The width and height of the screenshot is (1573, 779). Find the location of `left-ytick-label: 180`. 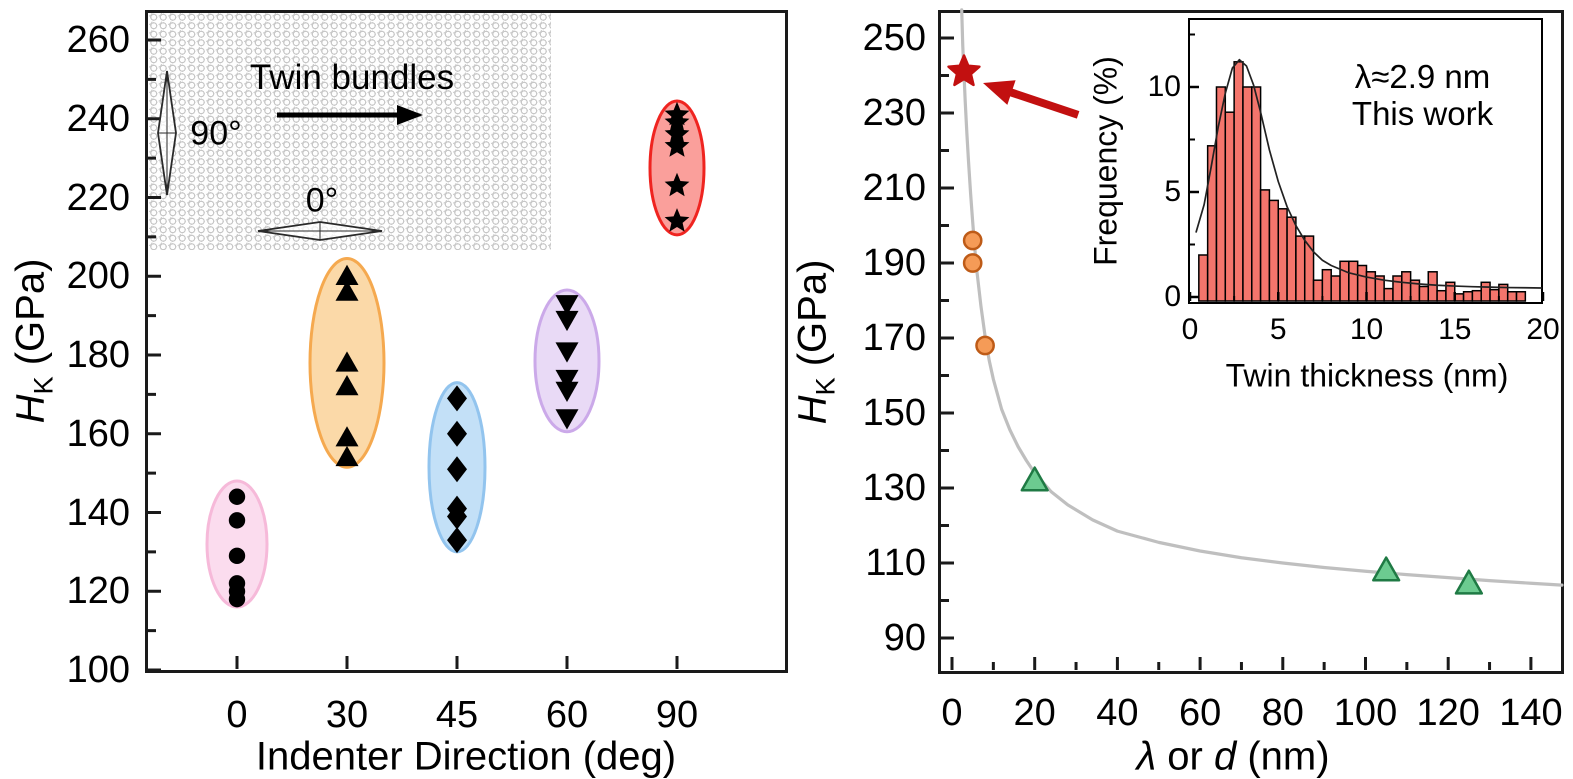

left-ytick-label: 180 is located at coordinates (98, 355).